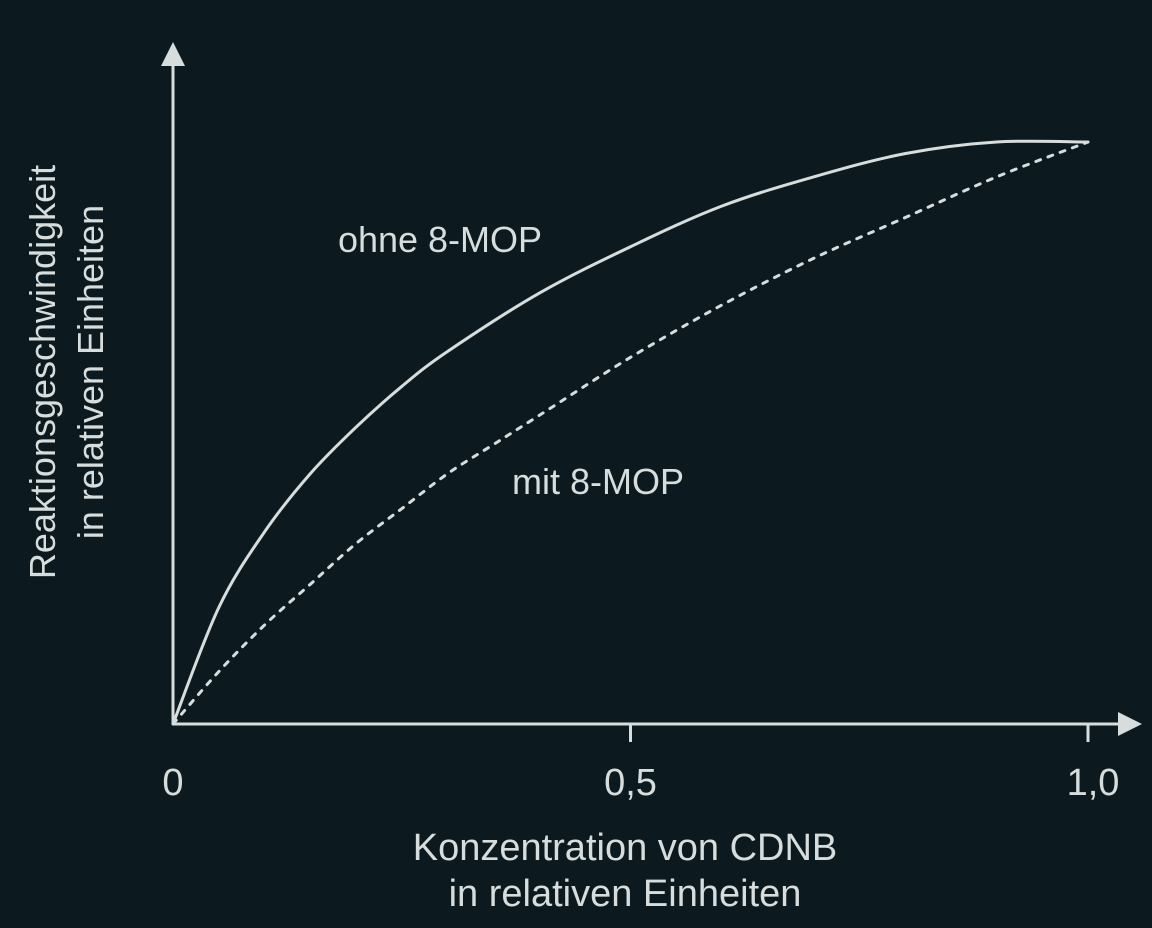 This screenshot has width=1152, height=928. I want to click on series-label-mit: mit 8-MOP, so click(598, 481).